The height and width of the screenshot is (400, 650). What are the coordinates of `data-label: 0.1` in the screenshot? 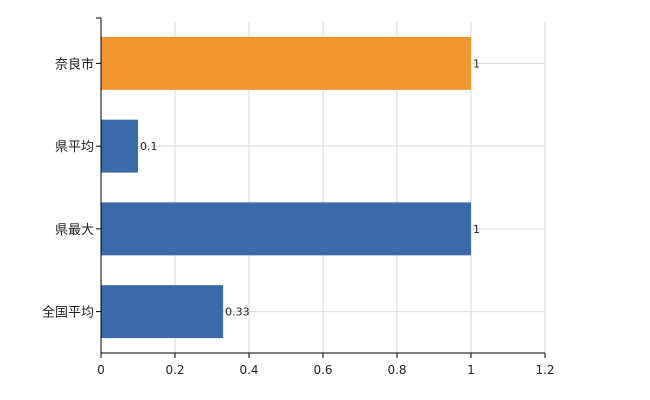 It's located at (149, 146).